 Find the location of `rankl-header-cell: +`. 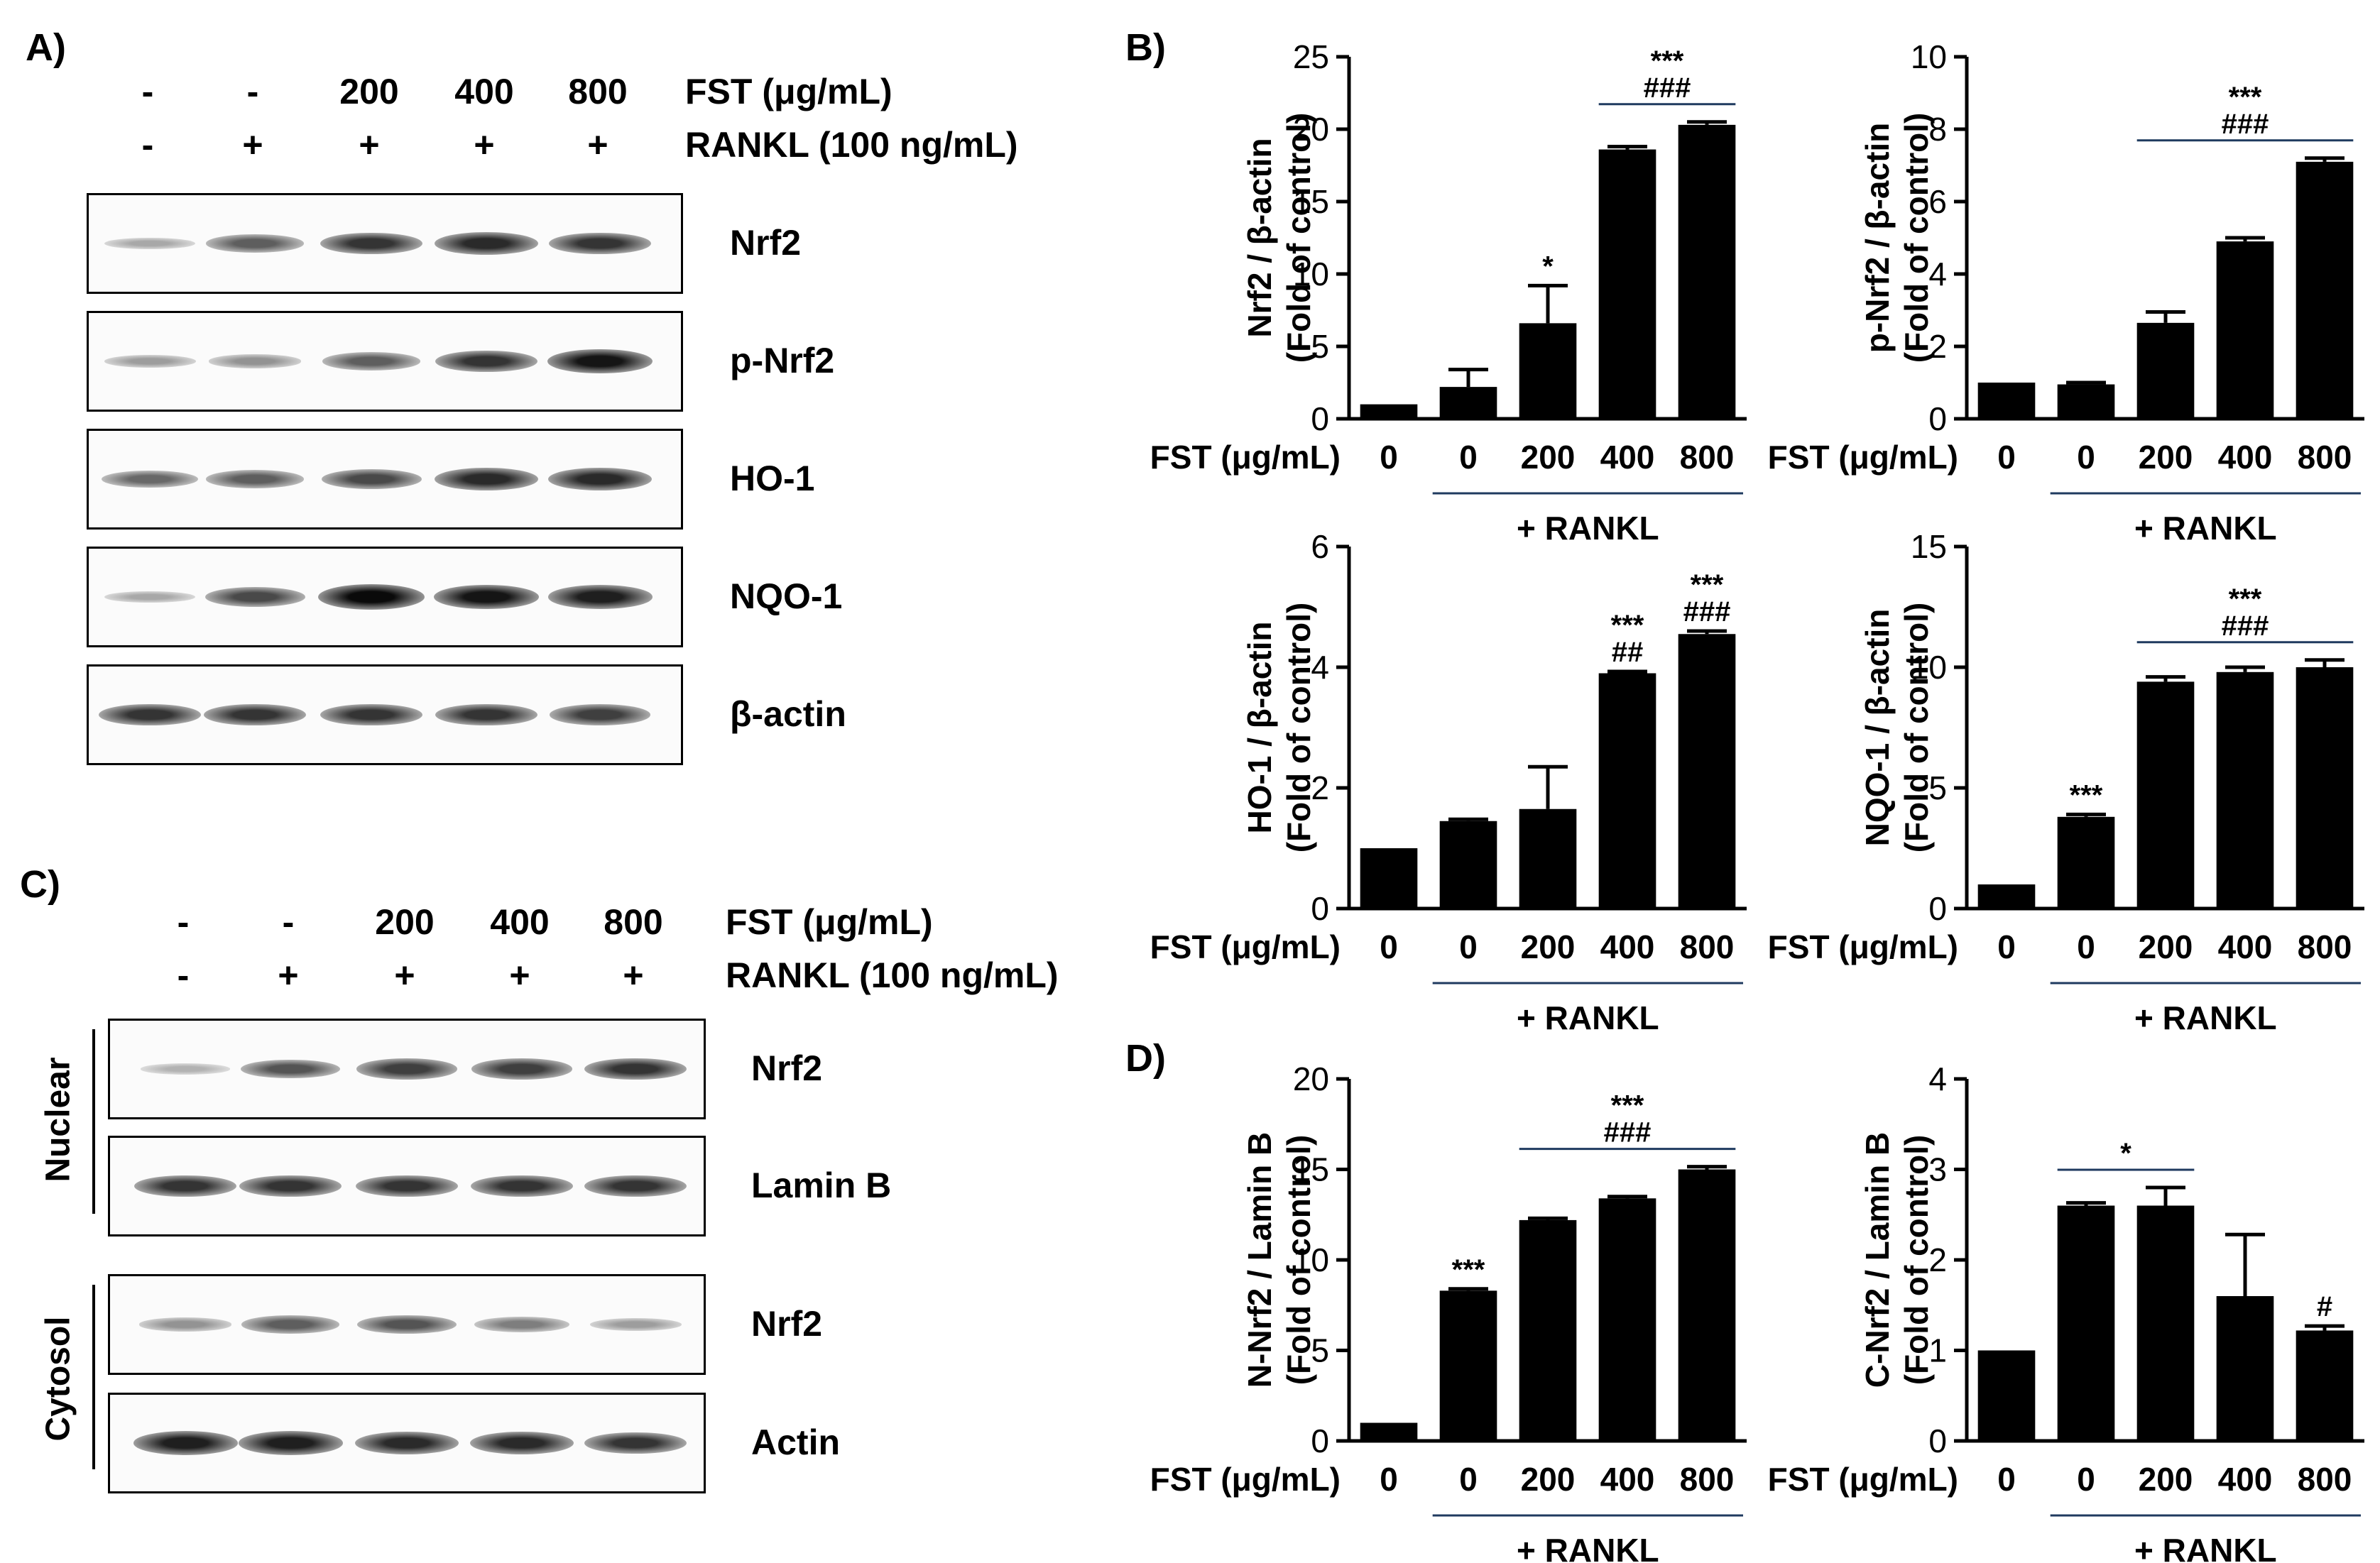

rankl-header-cell: + is located at coordinates (253, 145).